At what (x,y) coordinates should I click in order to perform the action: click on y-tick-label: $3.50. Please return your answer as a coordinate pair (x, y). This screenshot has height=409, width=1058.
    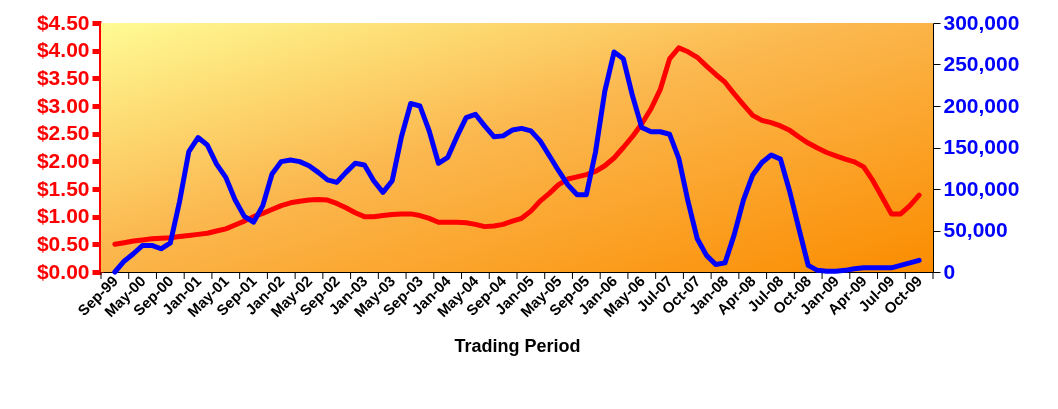
    Looking at the image, I should click on (63, 77).